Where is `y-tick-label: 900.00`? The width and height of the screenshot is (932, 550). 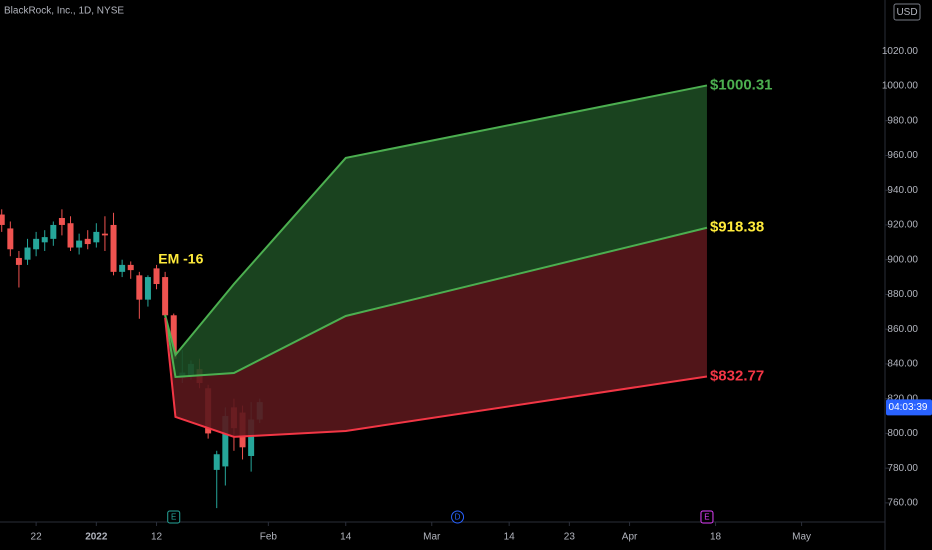 y-tick-label: 900.00 is located at coordinates (902, 259).